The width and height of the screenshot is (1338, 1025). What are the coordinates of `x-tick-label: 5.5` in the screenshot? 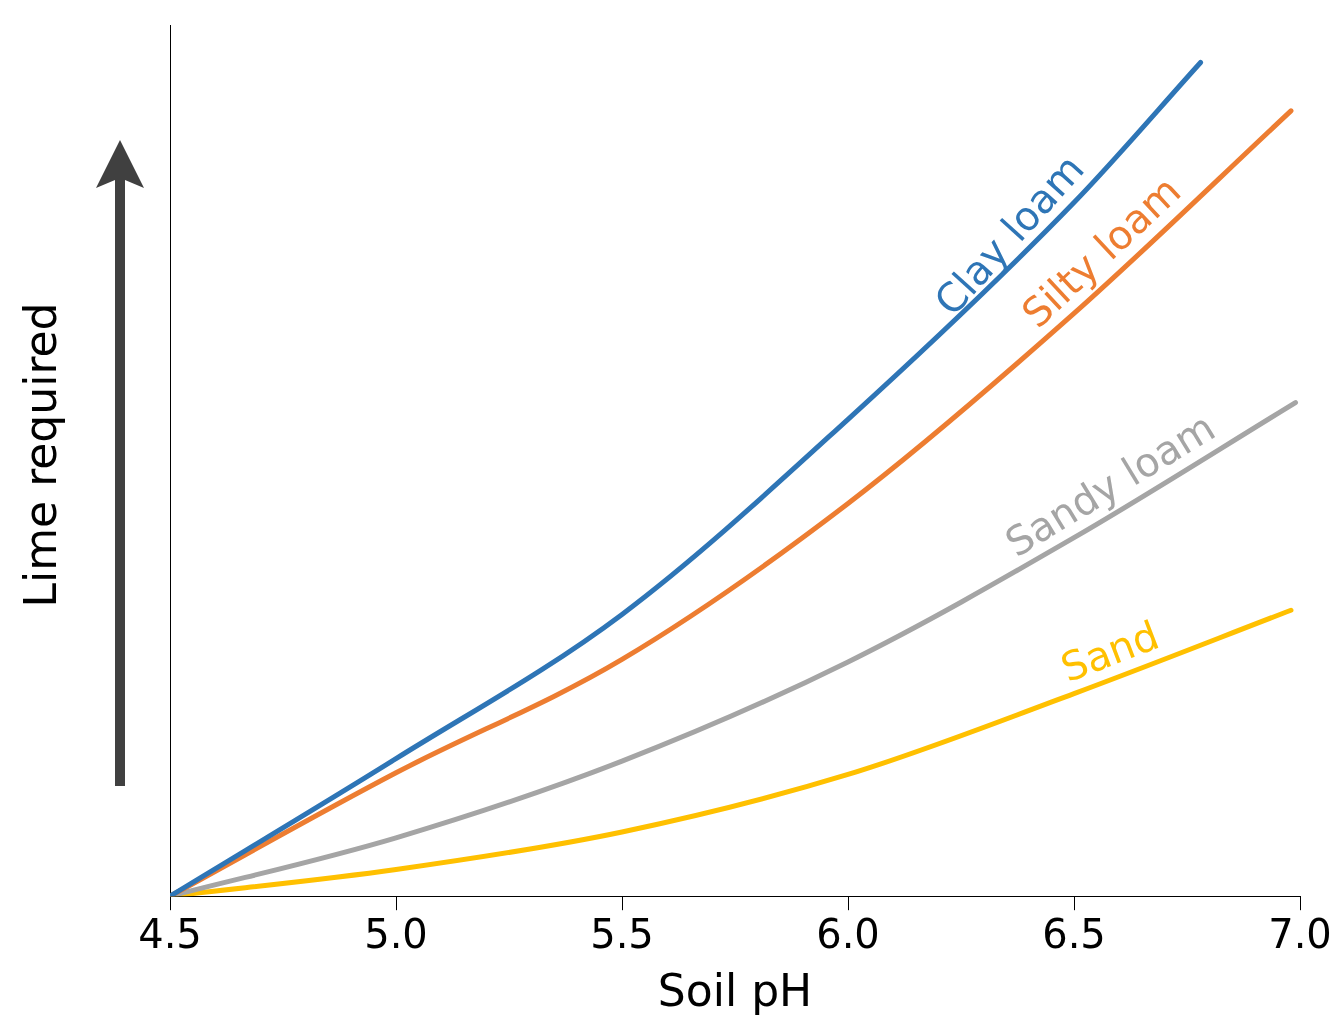 It's located at (622, 933).